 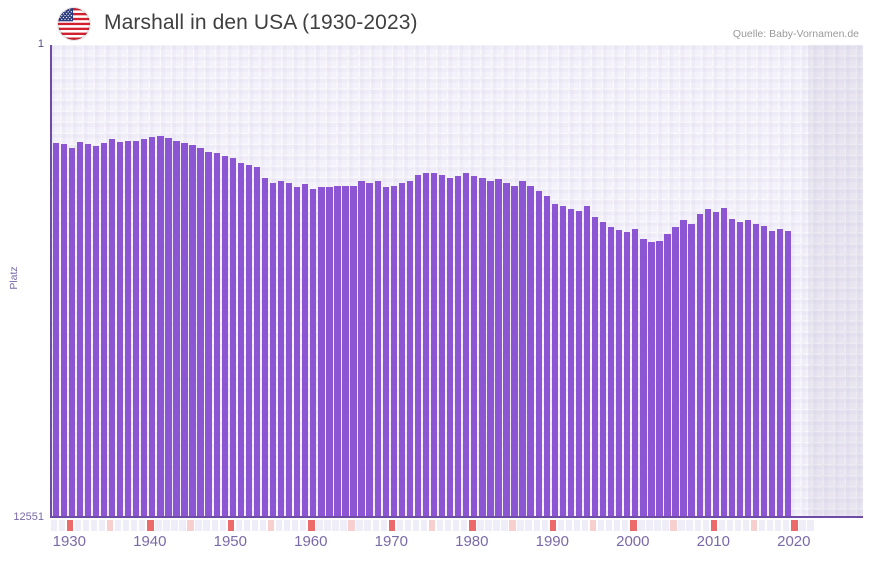 What do you see at coordinates (436, 548) in the screenshot?
I see `x-axis-labels: 1930 1940 1950 1960 1970 1980 1990 2000 2010 2020` at bounding box center [436, 548].